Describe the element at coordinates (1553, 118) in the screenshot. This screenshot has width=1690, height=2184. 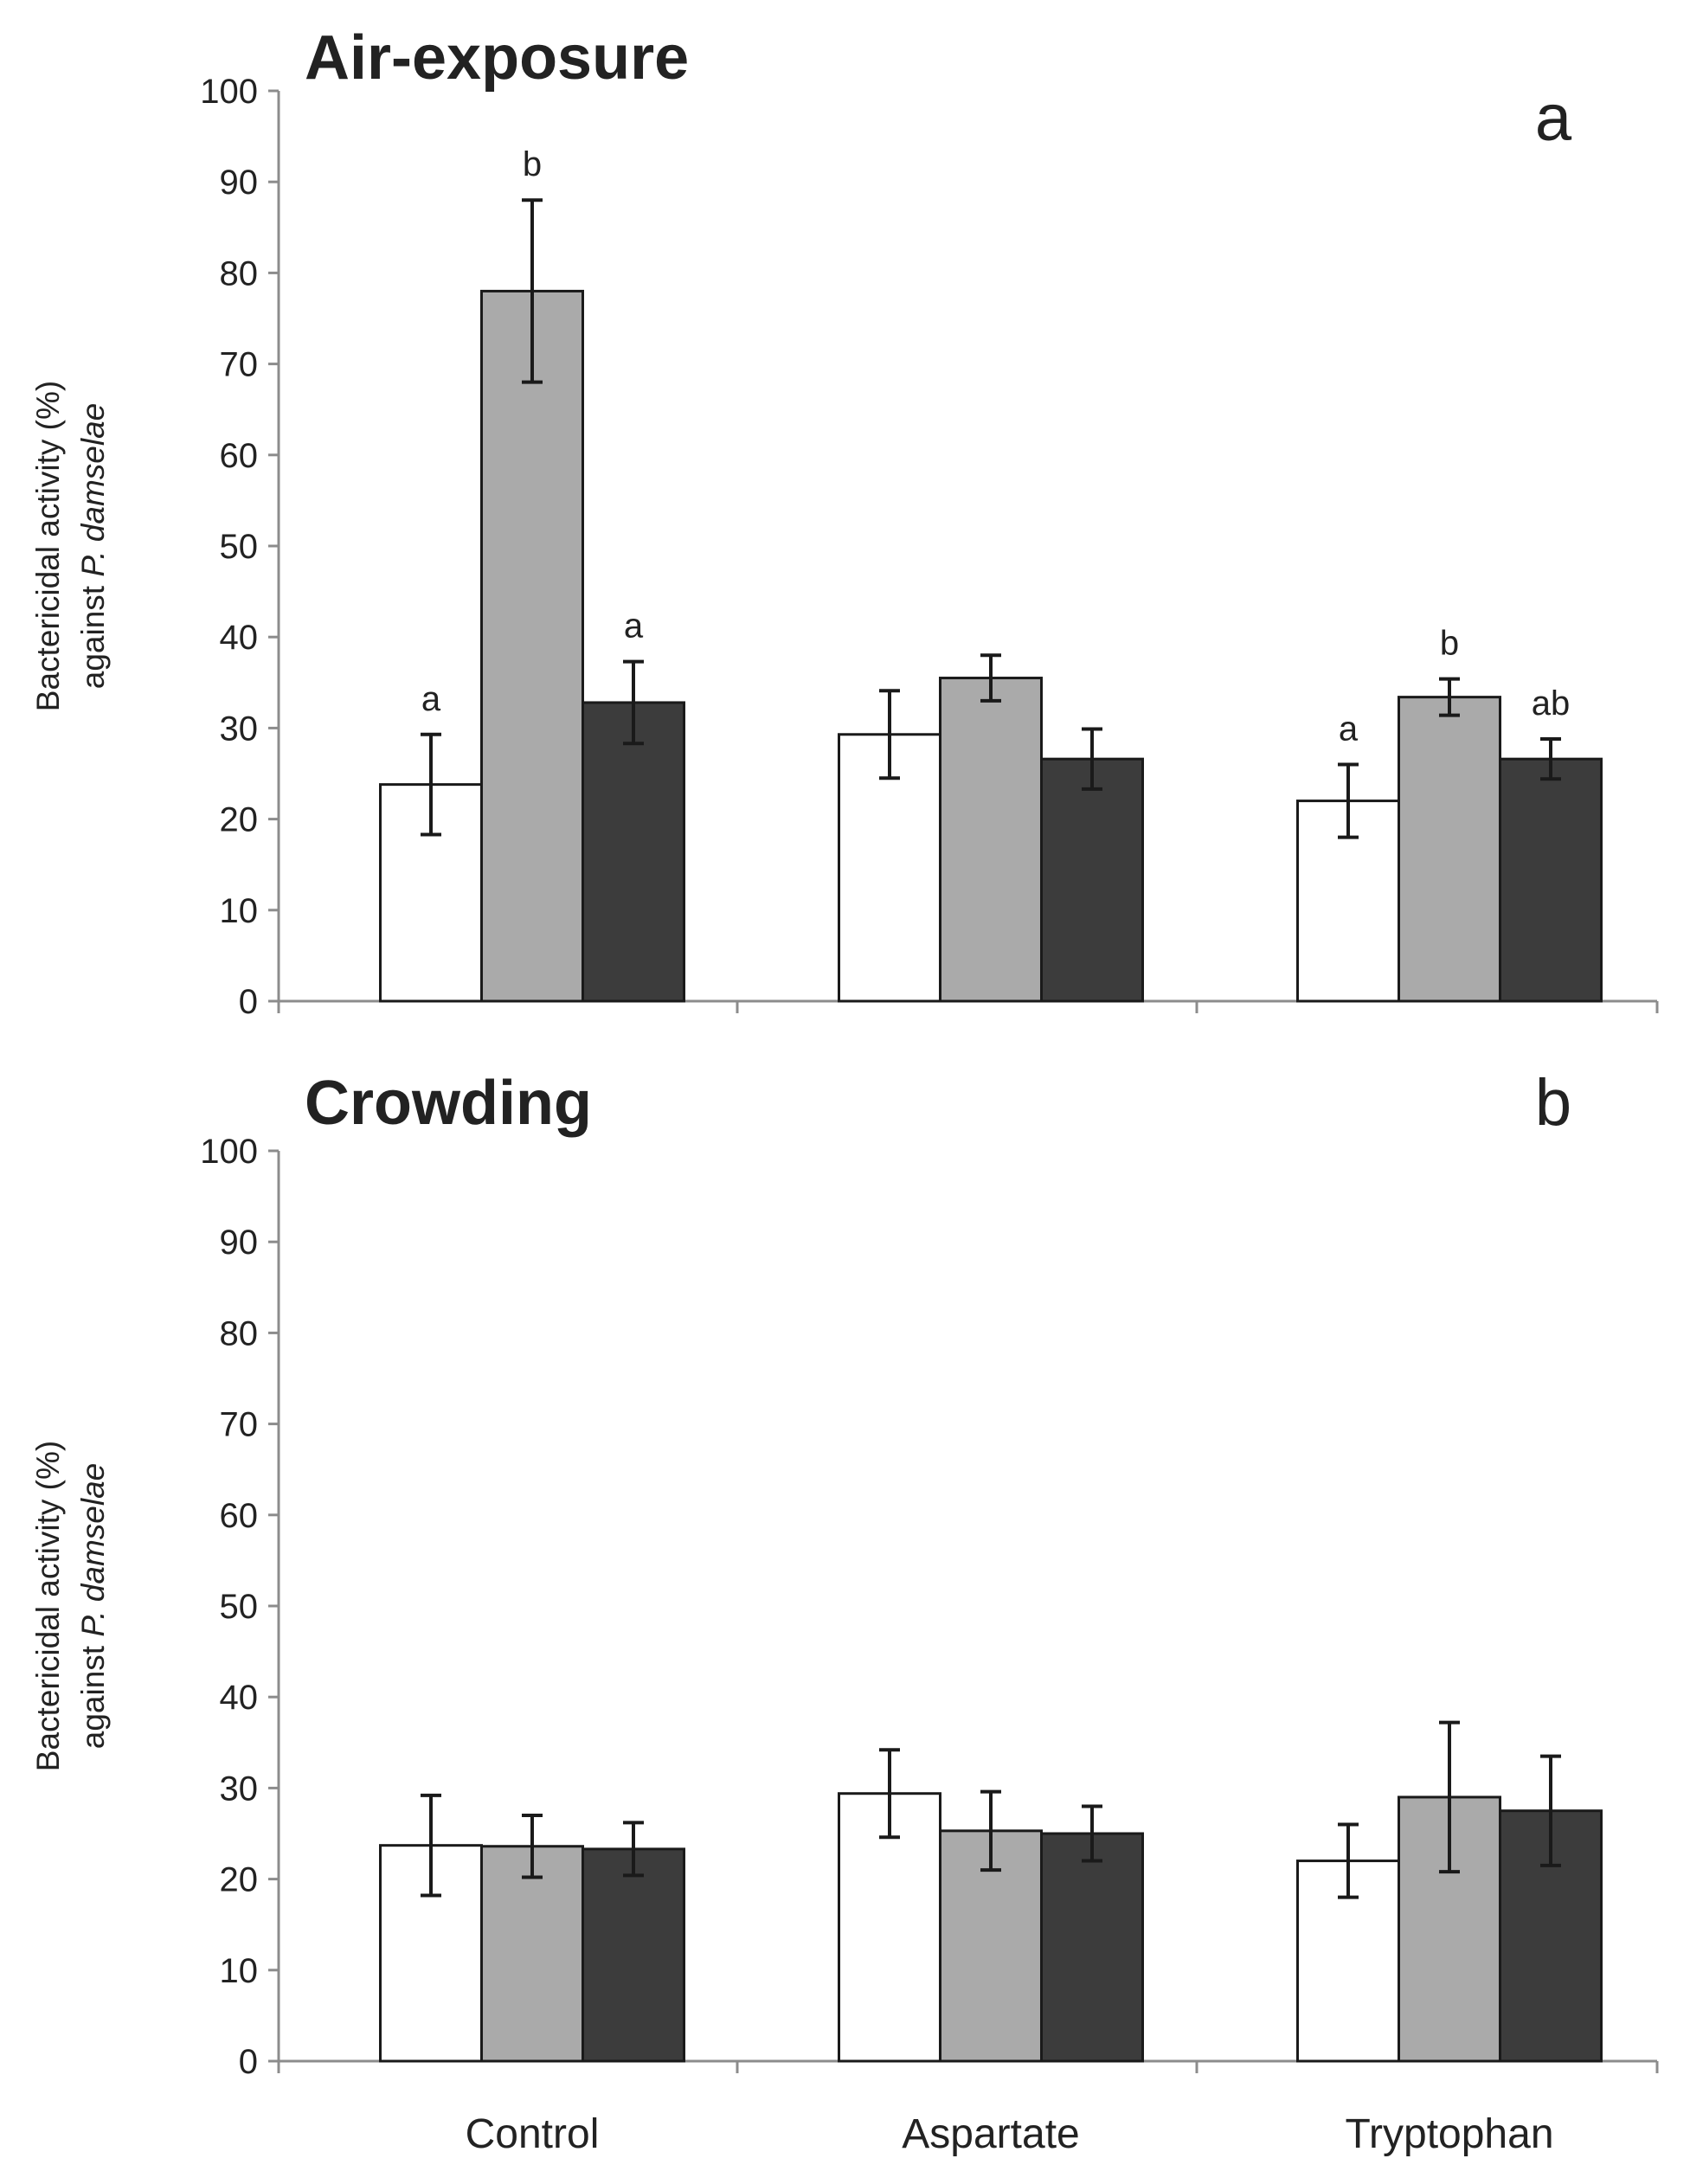
I see `panel-letter: a` at that location.